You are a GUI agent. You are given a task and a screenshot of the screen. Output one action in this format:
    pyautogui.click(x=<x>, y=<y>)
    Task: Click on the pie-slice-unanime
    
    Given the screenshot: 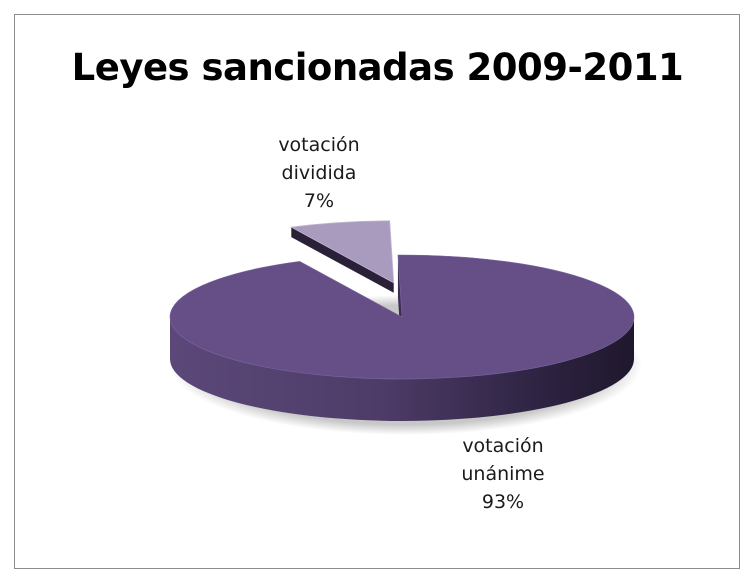 What is the action you would take?
    pyautogui.click(x=402, y=317)
    